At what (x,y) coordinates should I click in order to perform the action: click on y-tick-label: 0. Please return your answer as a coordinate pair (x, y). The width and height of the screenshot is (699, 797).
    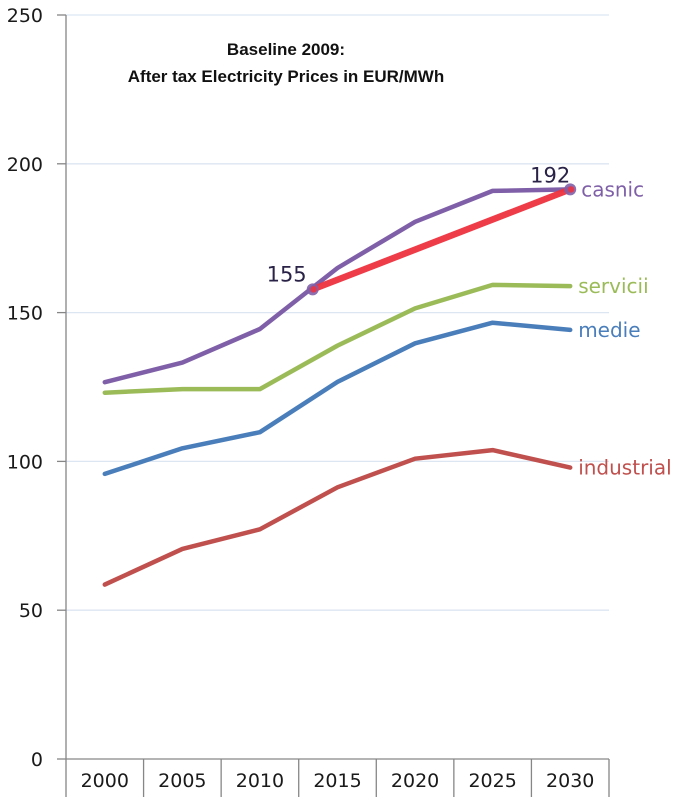
    Looking at the image, I should click on (37, 760).